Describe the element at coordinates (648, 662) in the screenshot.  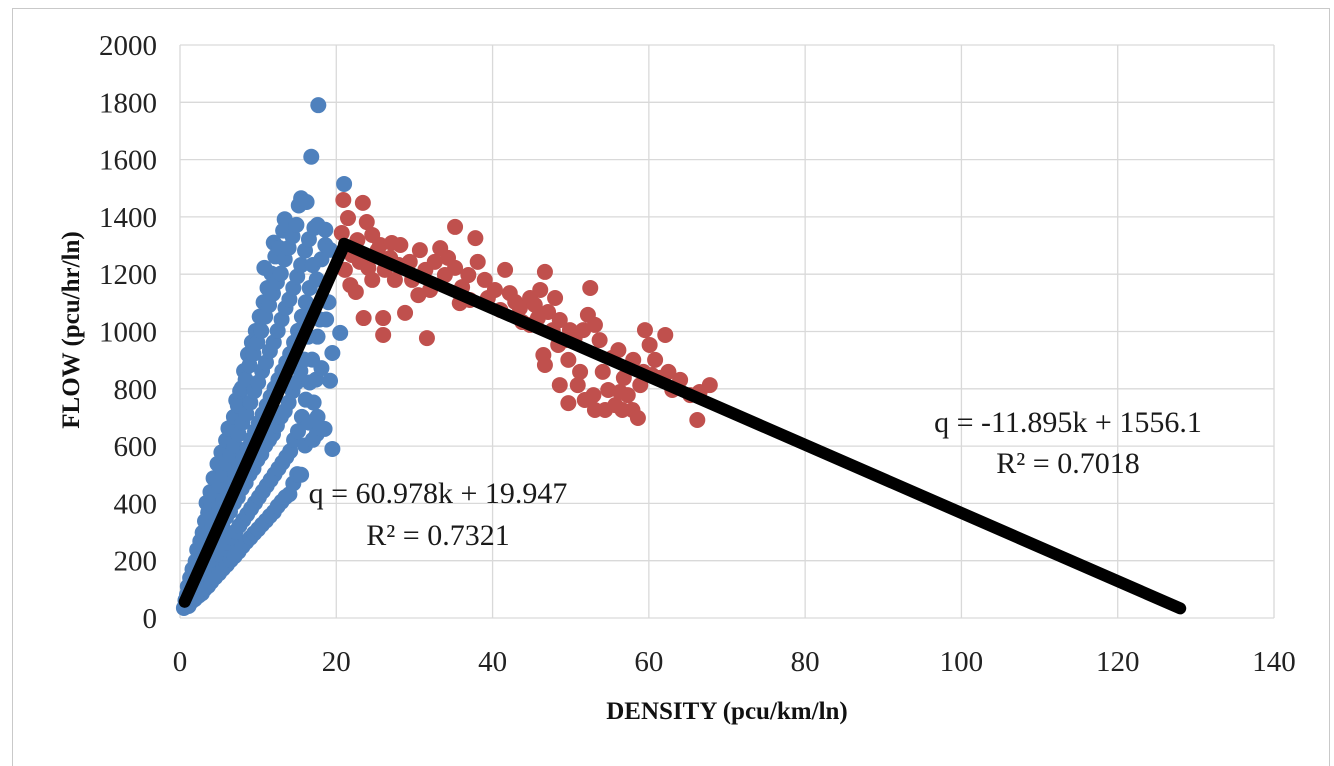
I see `x-tick-label: 60` at that location.